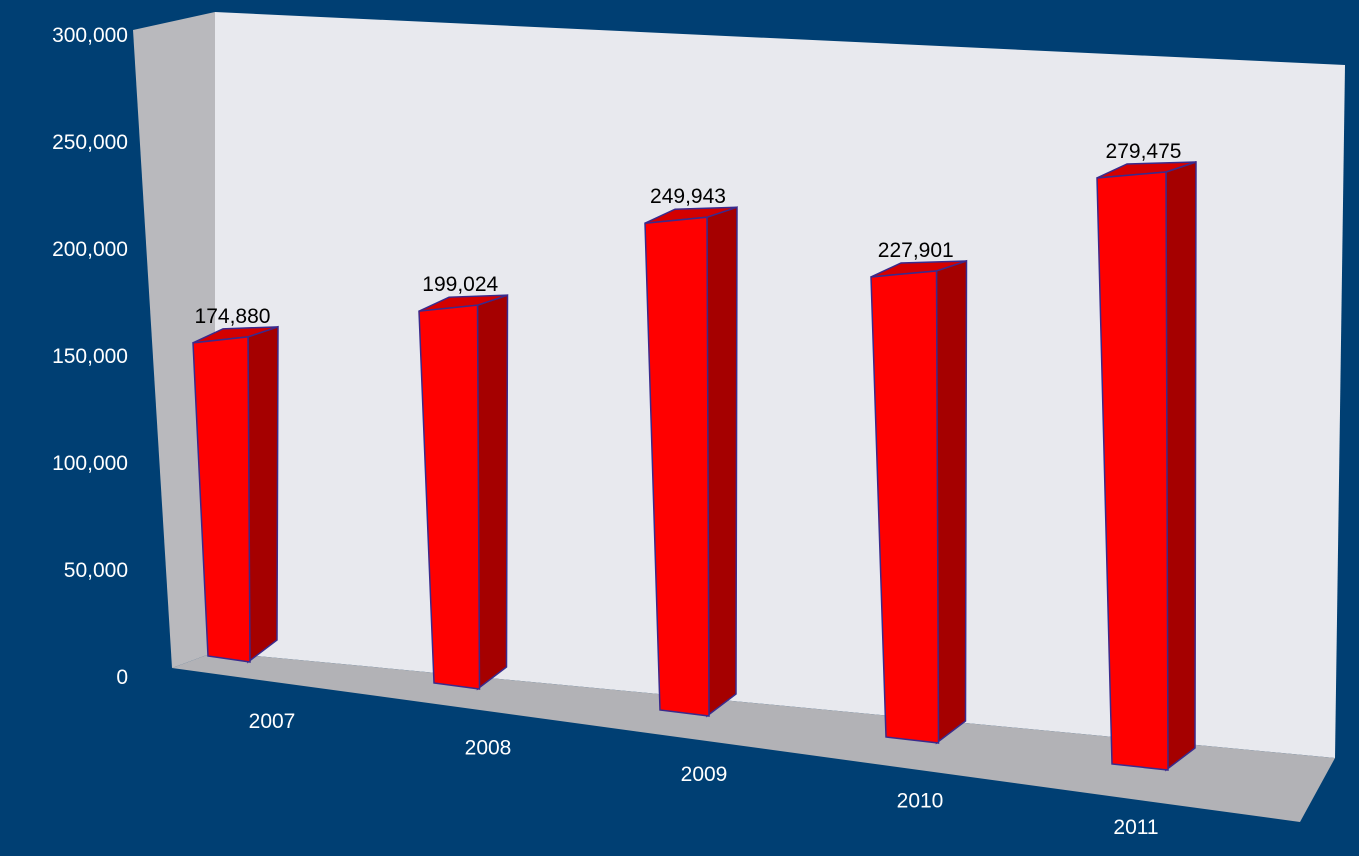 The image size is (1359, 856). I want to click on x-tick-label: 2007, so click(272, 721).